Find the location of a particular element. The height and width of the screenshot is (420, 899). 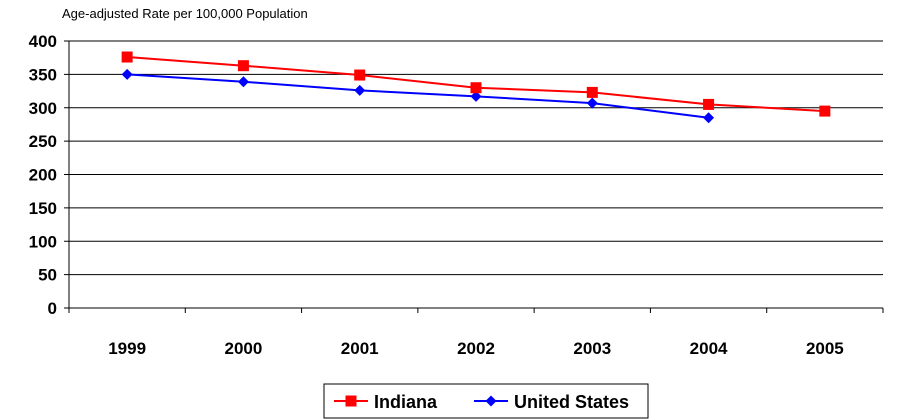

x-tick-label: 2005 is located at coordinates (825, 348).